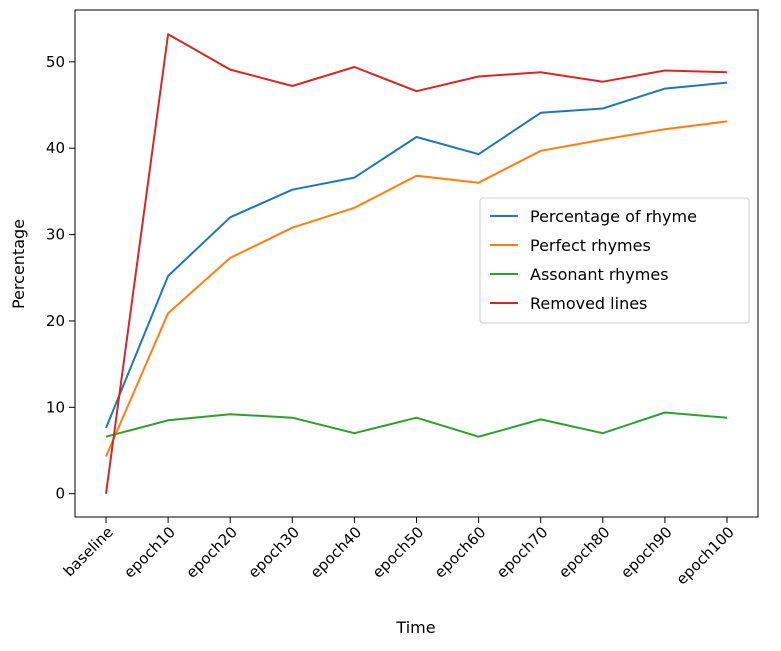  I want to click on legend-box, so click(614, 260).